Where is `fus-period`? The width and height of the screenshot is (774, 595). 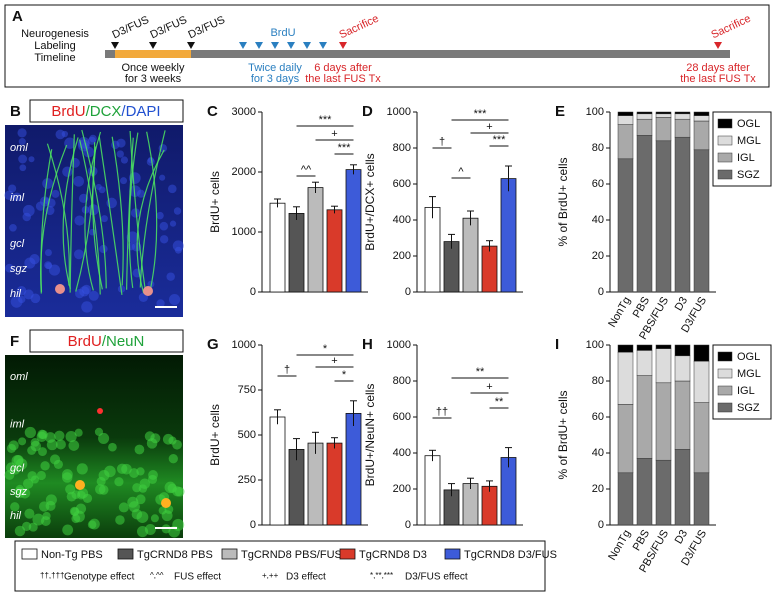
fus-period is located at coordinates (153, 54).